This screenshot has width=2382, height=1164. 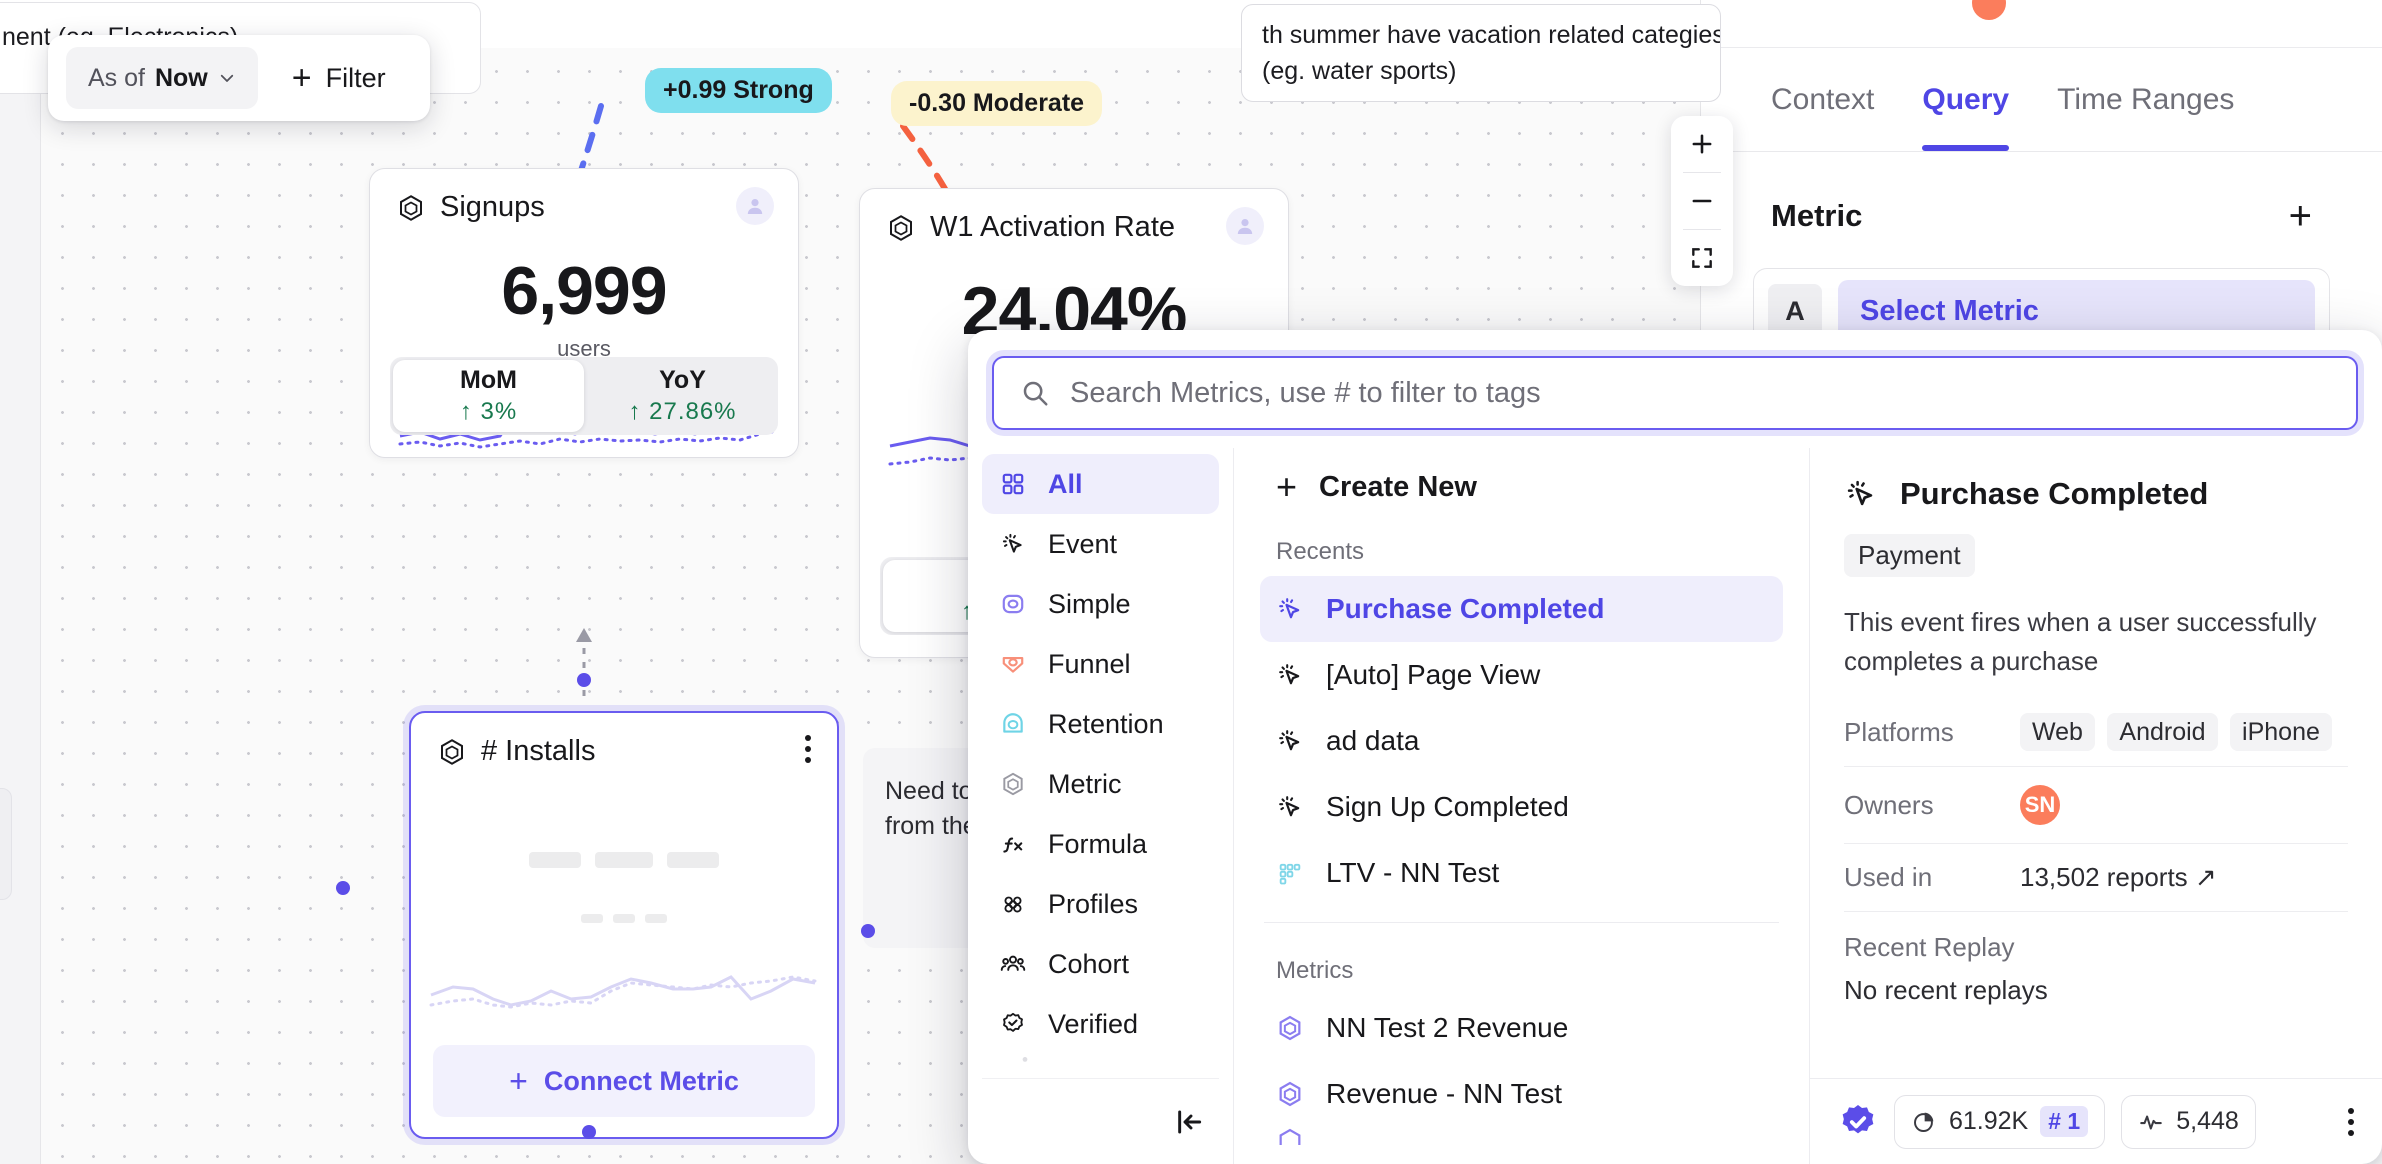 I want to click on category-label: Profiles, so click(x=1093, y=903).